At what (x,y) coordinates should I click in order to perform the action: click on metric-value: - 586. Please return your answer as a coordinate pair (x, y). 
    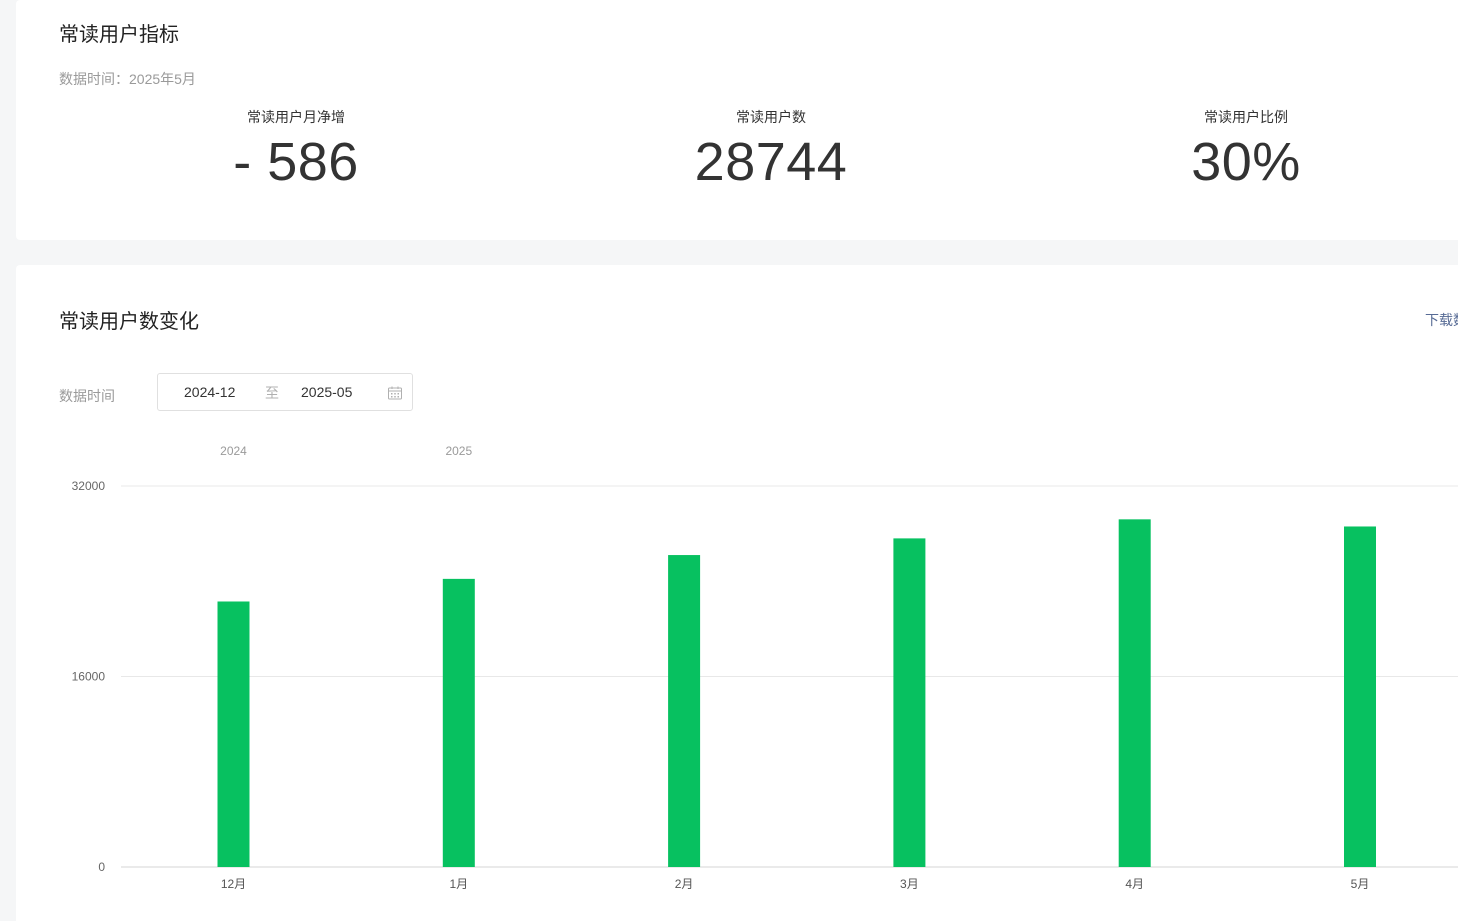
    Looking at the image, I should click on (296, 162).